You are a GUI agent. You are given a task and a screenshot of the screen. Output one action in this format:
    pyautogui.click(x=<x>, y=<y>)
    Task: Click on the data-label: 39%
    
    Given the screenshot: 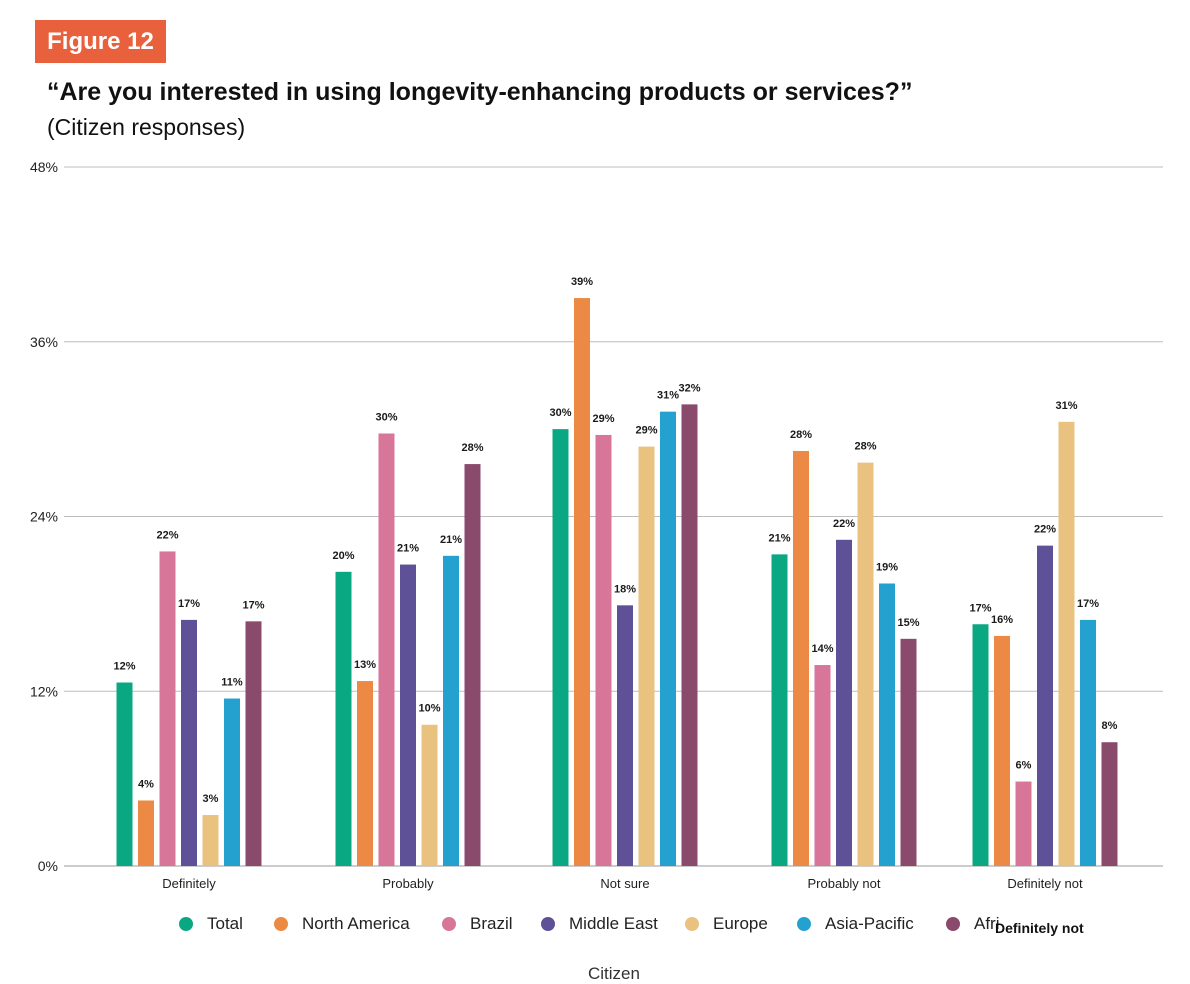 What is the action you would take?
    pyautogui.click(x=582, y=282)
    